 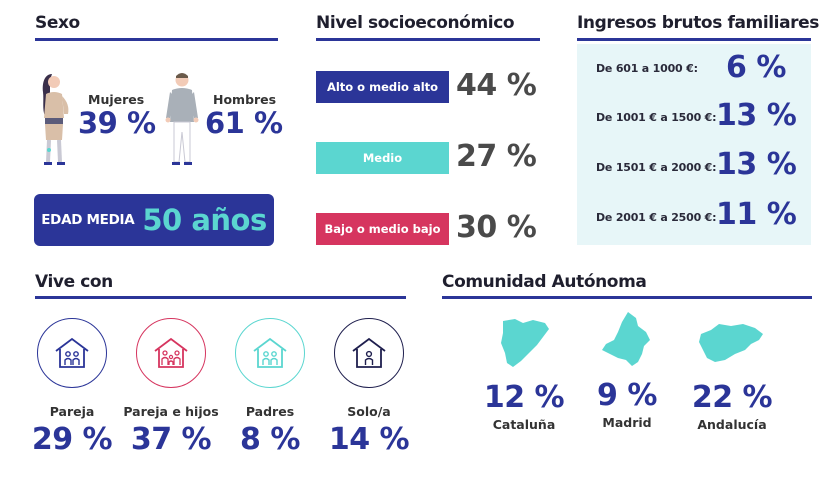 I want to click on hombres-value: 61 %, so click(x=244, y=123).